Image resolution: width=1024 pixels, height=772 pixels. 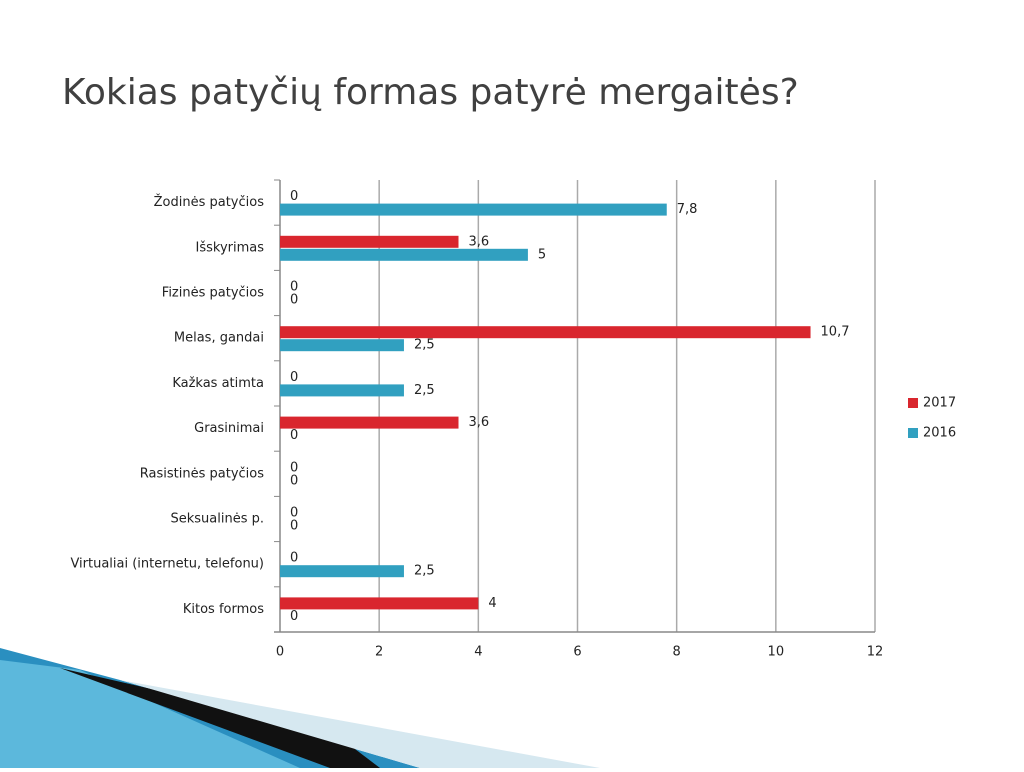 I want to click on y-tick-label: Žodinės patyčios, so click(x=209, y=202).